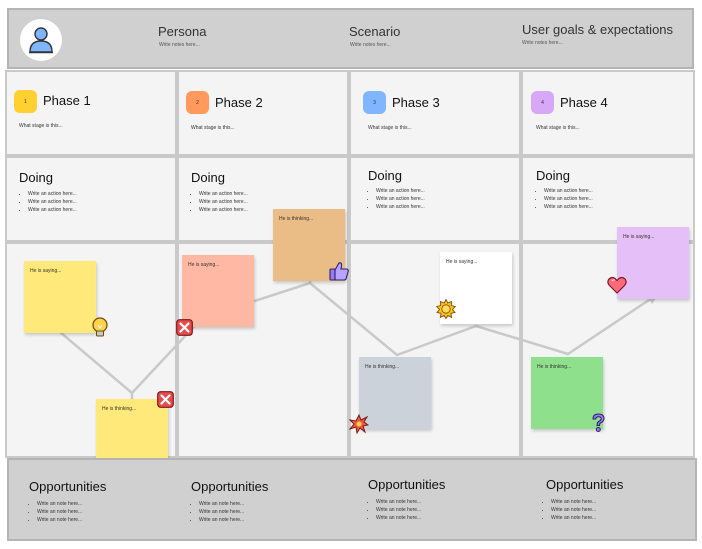 This screenshot has width=702, height=549. I want to click on sun-icon, so click(446, 309).